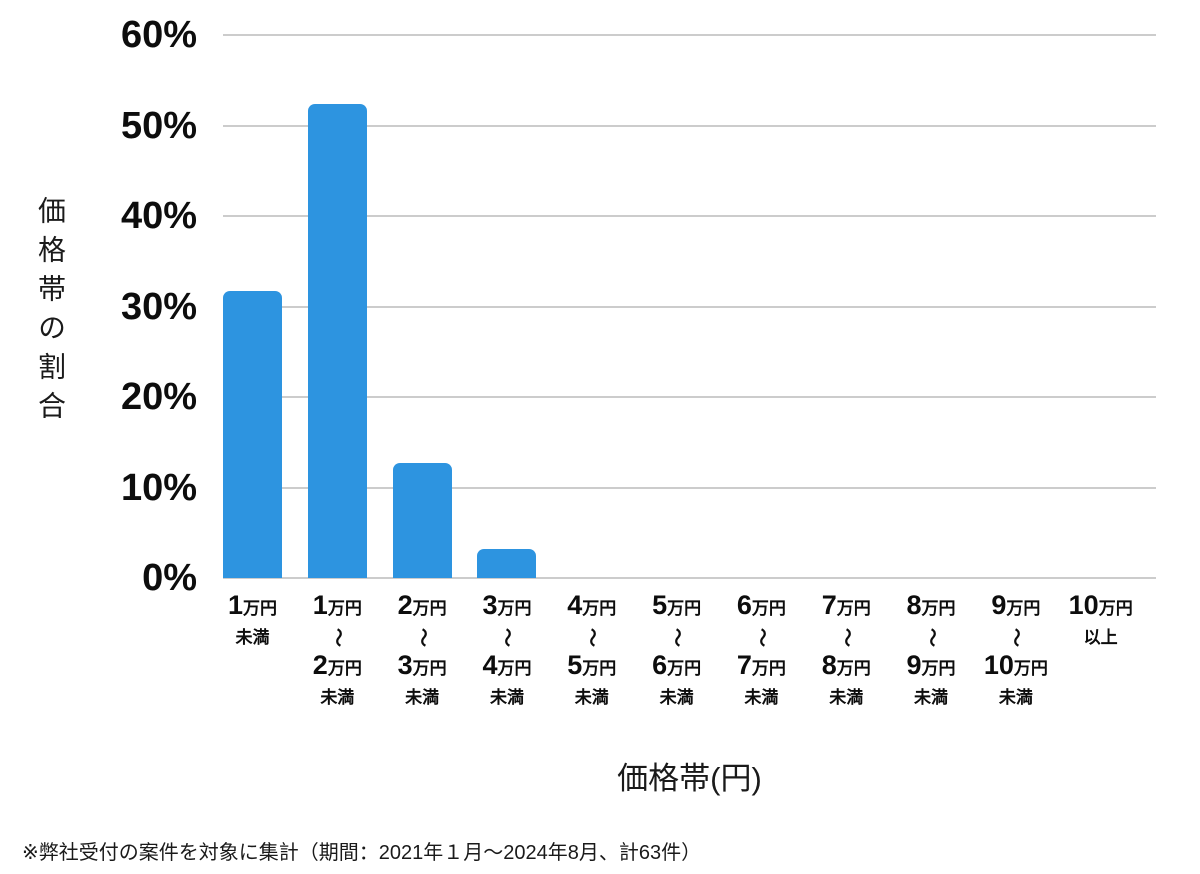 The height and width of the screenshot is (874, 1200). I want to click on bar-3万円〜4万円未満, so click(507, 563).